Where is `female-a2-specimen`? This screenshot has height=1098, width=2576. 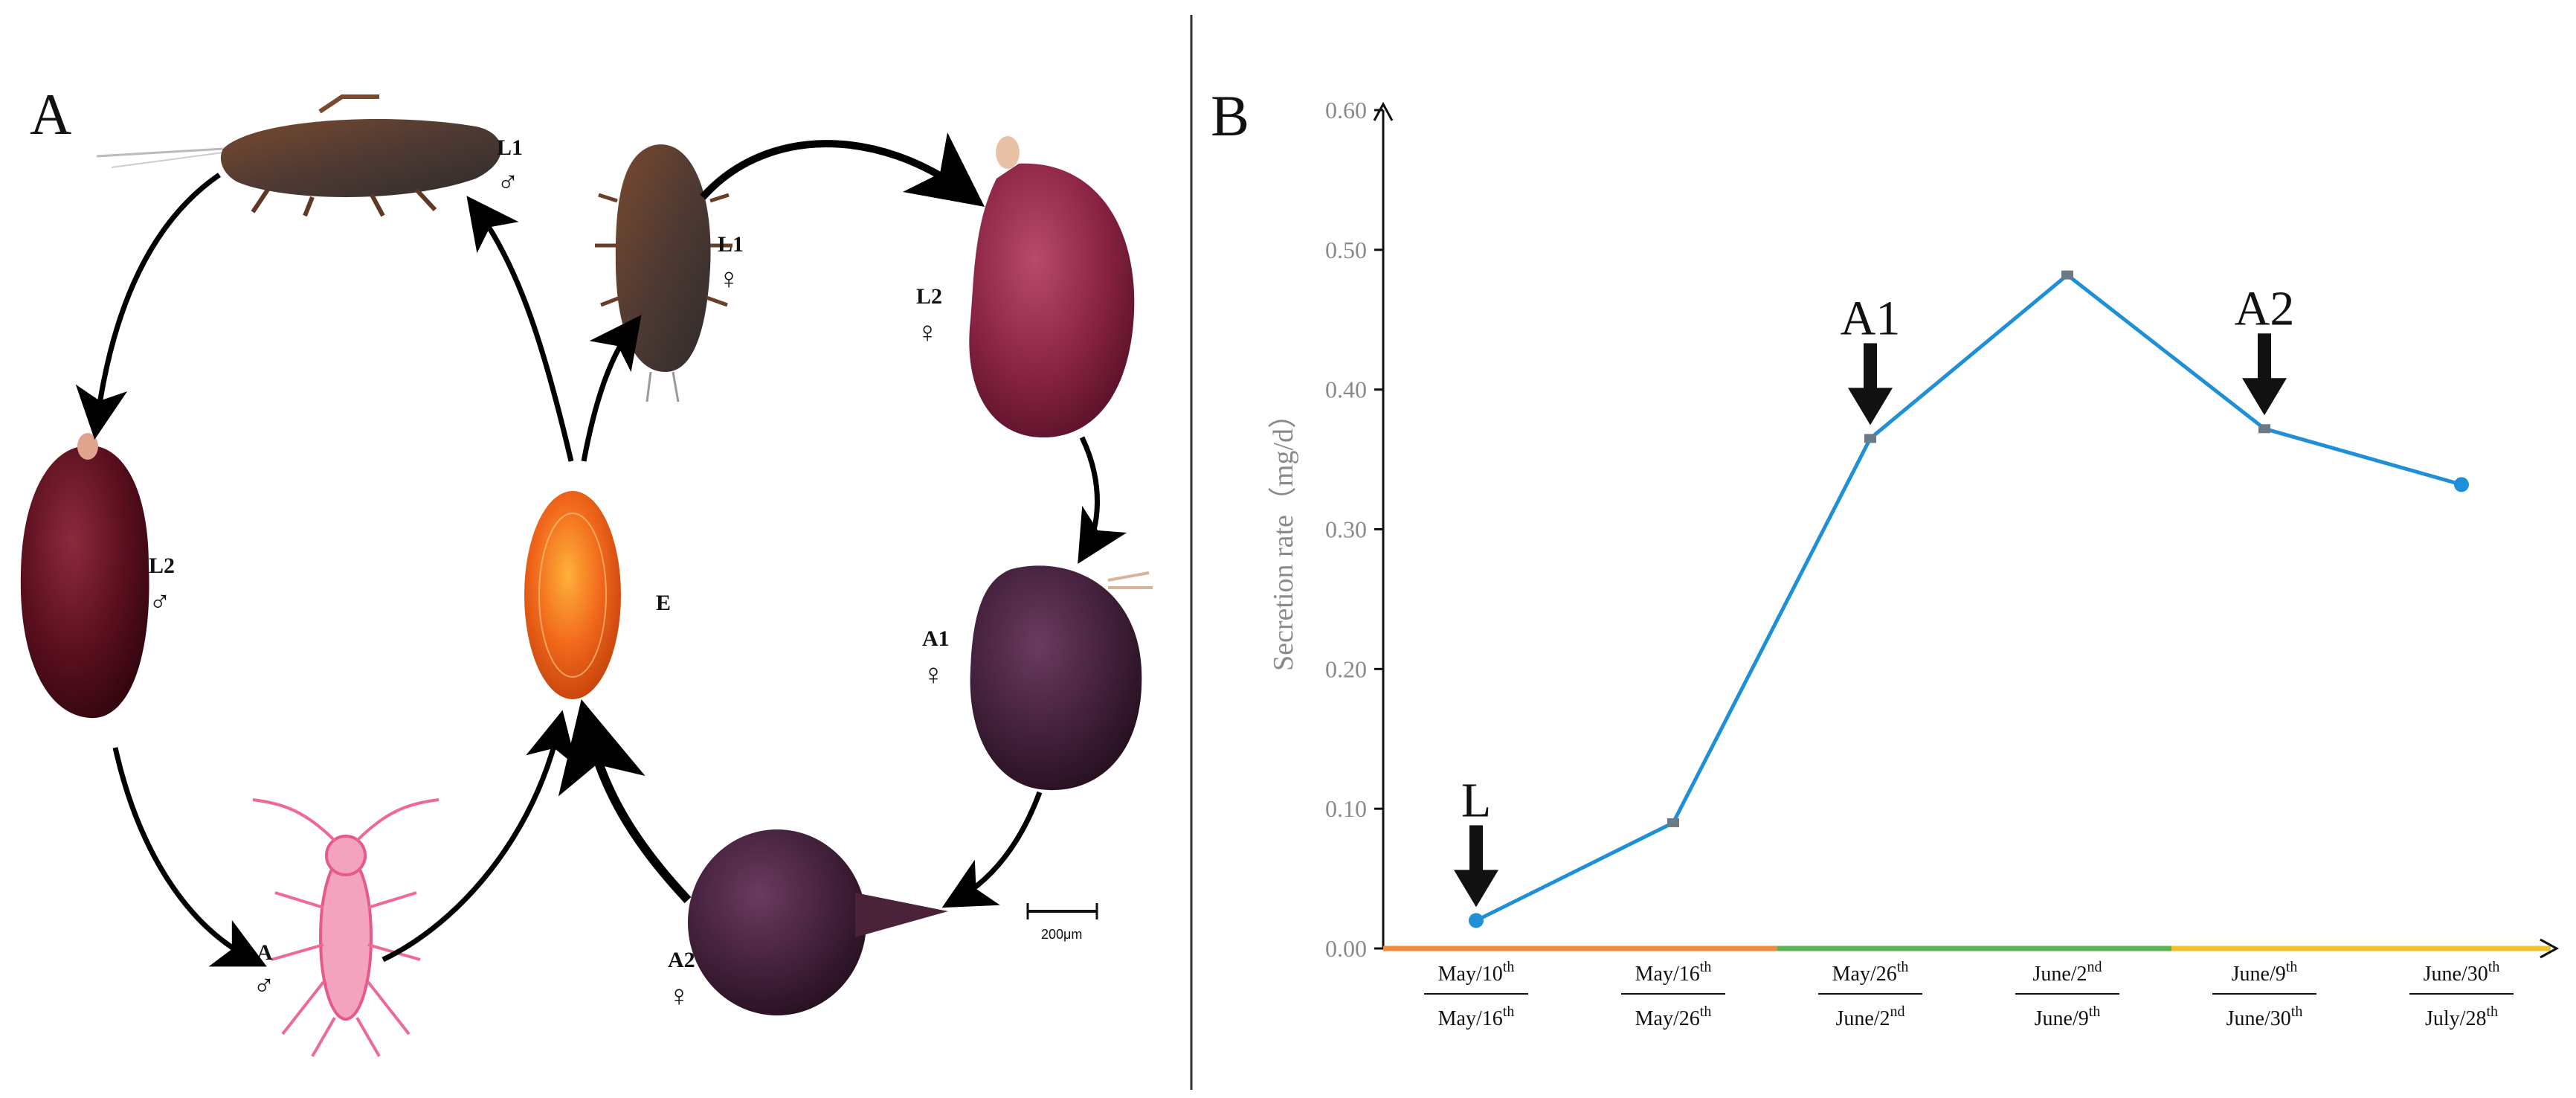
female-a2-specimen is located at coordinates (818, 922).